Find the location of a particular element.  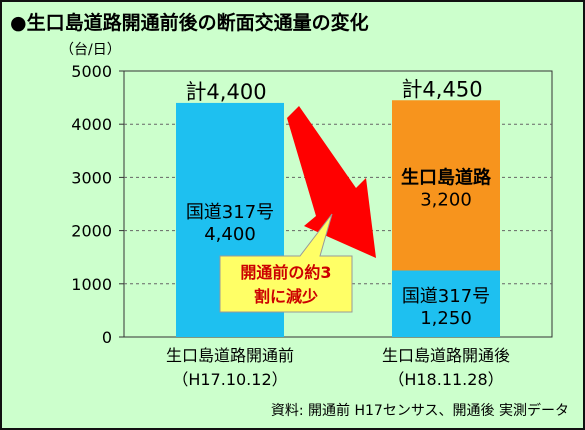

callout-bubble is located at coordinates (286, 263).